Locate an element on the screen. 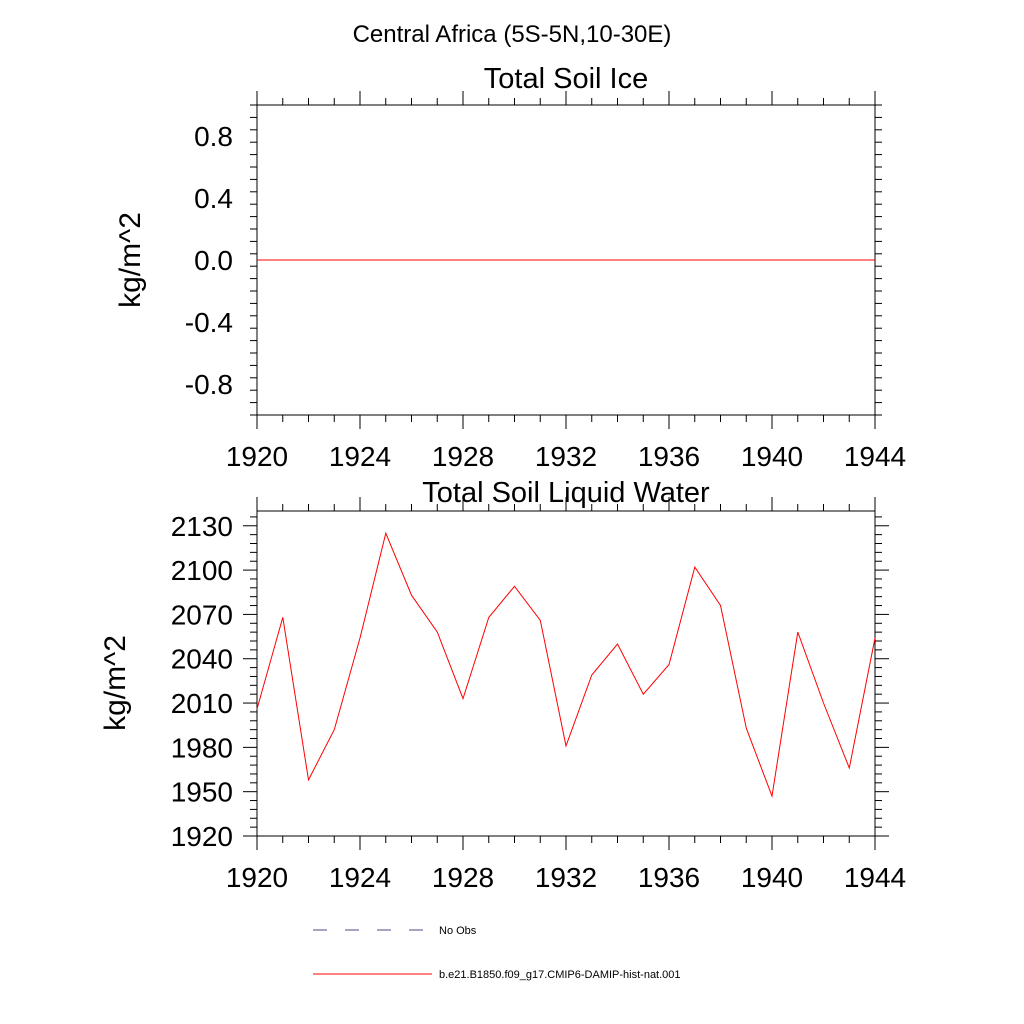 The image size is (1024, 1024). chart-title: Total Soil Ice is located at coordinates (566, 79).